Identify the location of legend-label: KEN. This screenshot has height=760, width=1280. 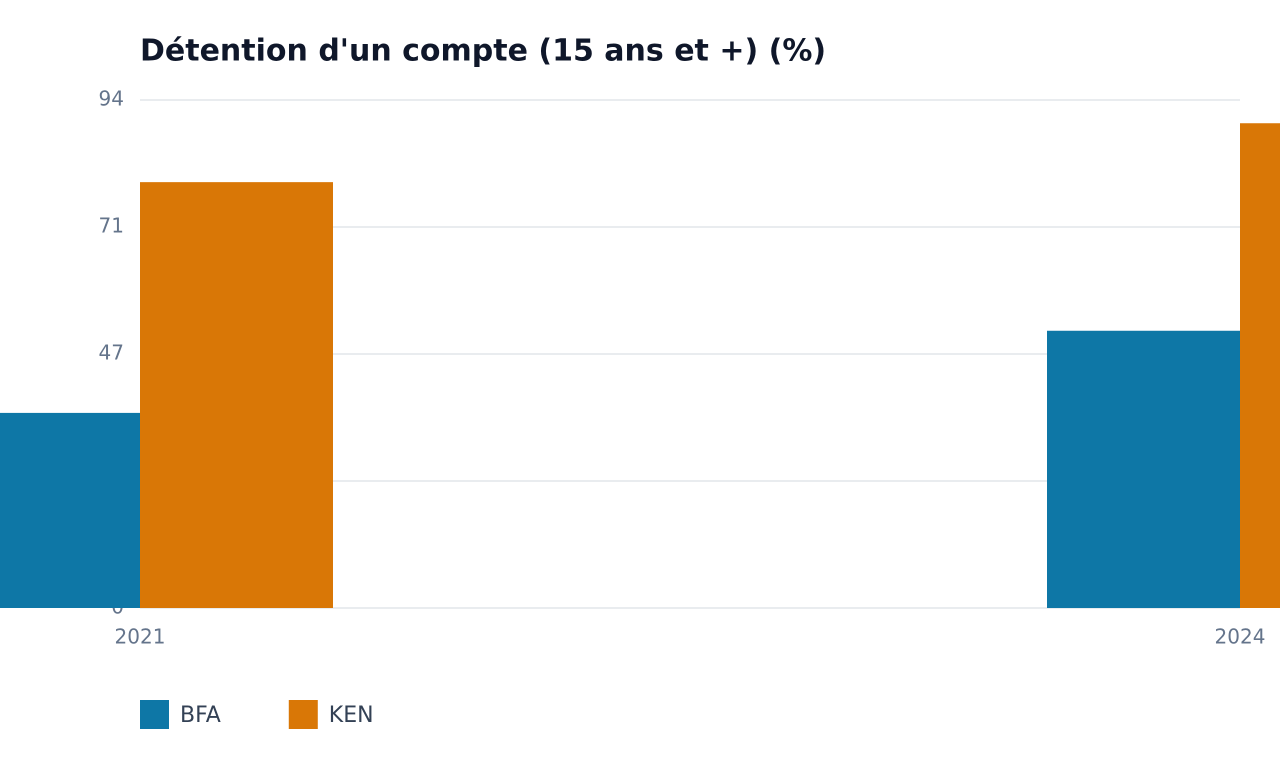
(351, 715).